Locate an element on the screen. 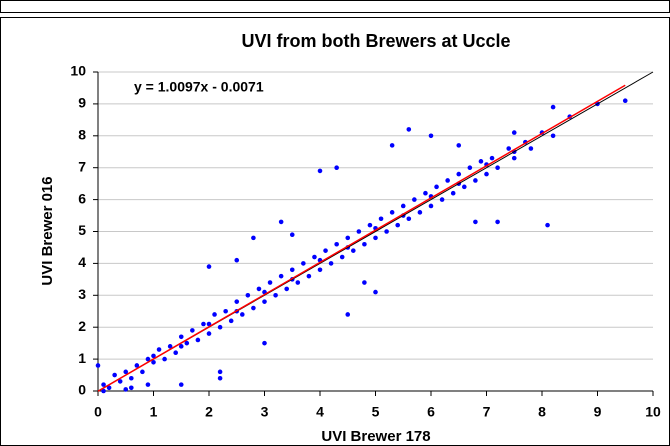 The width and height of the screenshot is (670, 446). x-tick-label: 0 is located at coordinates (98, 412).